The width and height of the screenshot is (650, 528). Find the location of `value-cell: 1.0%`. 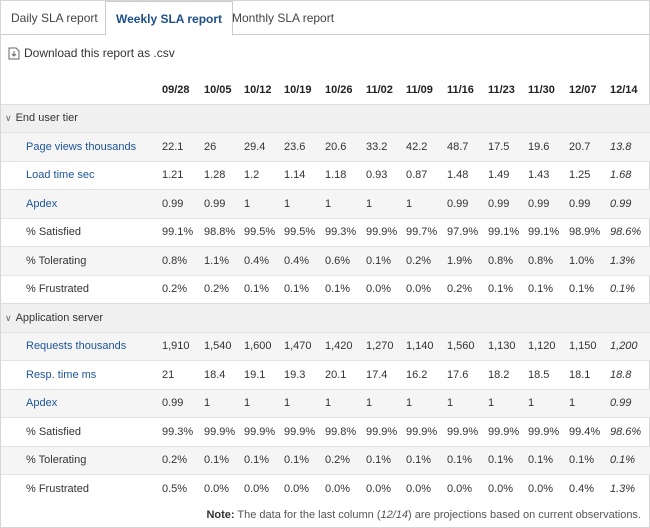

value-cell: 1.0% is located at coordinates (586, 260).